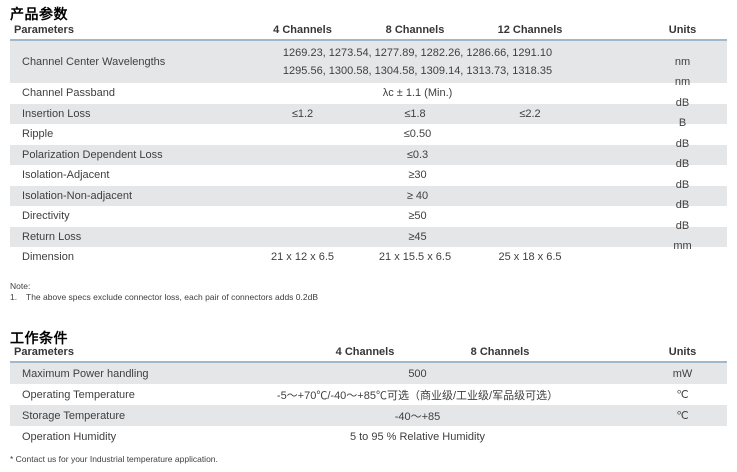  Describe the element at coordinates (368, 110) in the screenshot. I see `table-row: Insertion Loss ≤1.2 ≤1.8 ≤2.2 dB` at that location.